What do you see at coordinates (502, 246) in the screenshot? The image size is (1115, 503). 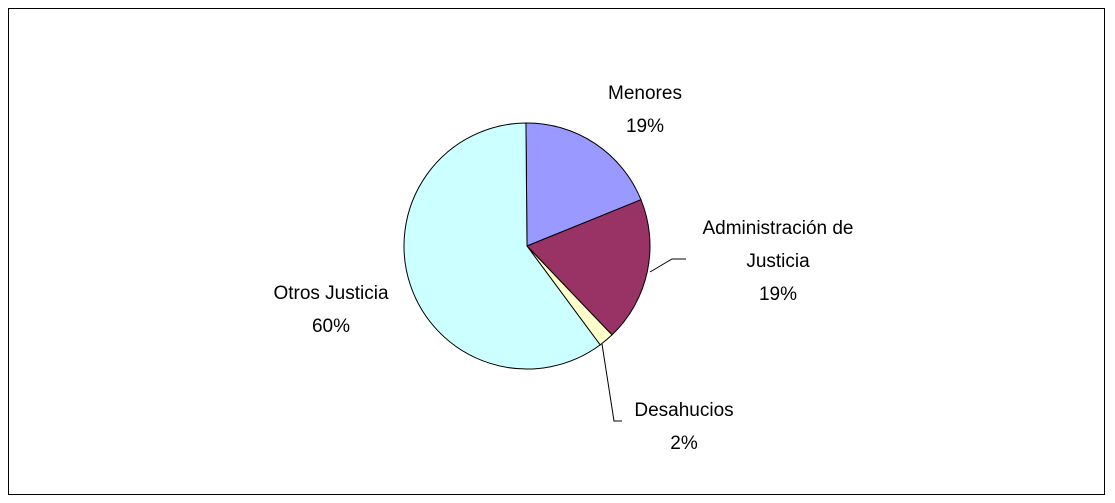 I see `pie-slice-otros-justicia` at bounding box center [502, 246].